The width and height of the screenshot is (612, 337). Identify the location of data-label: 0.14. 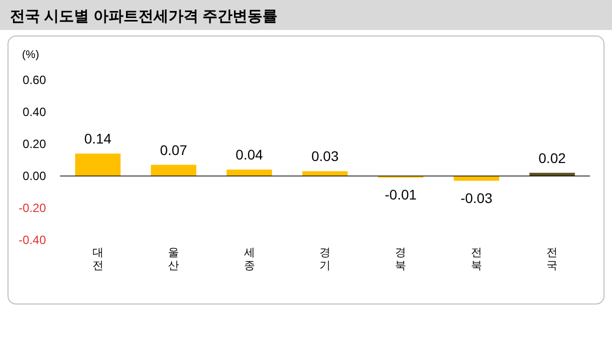
(98, 138).